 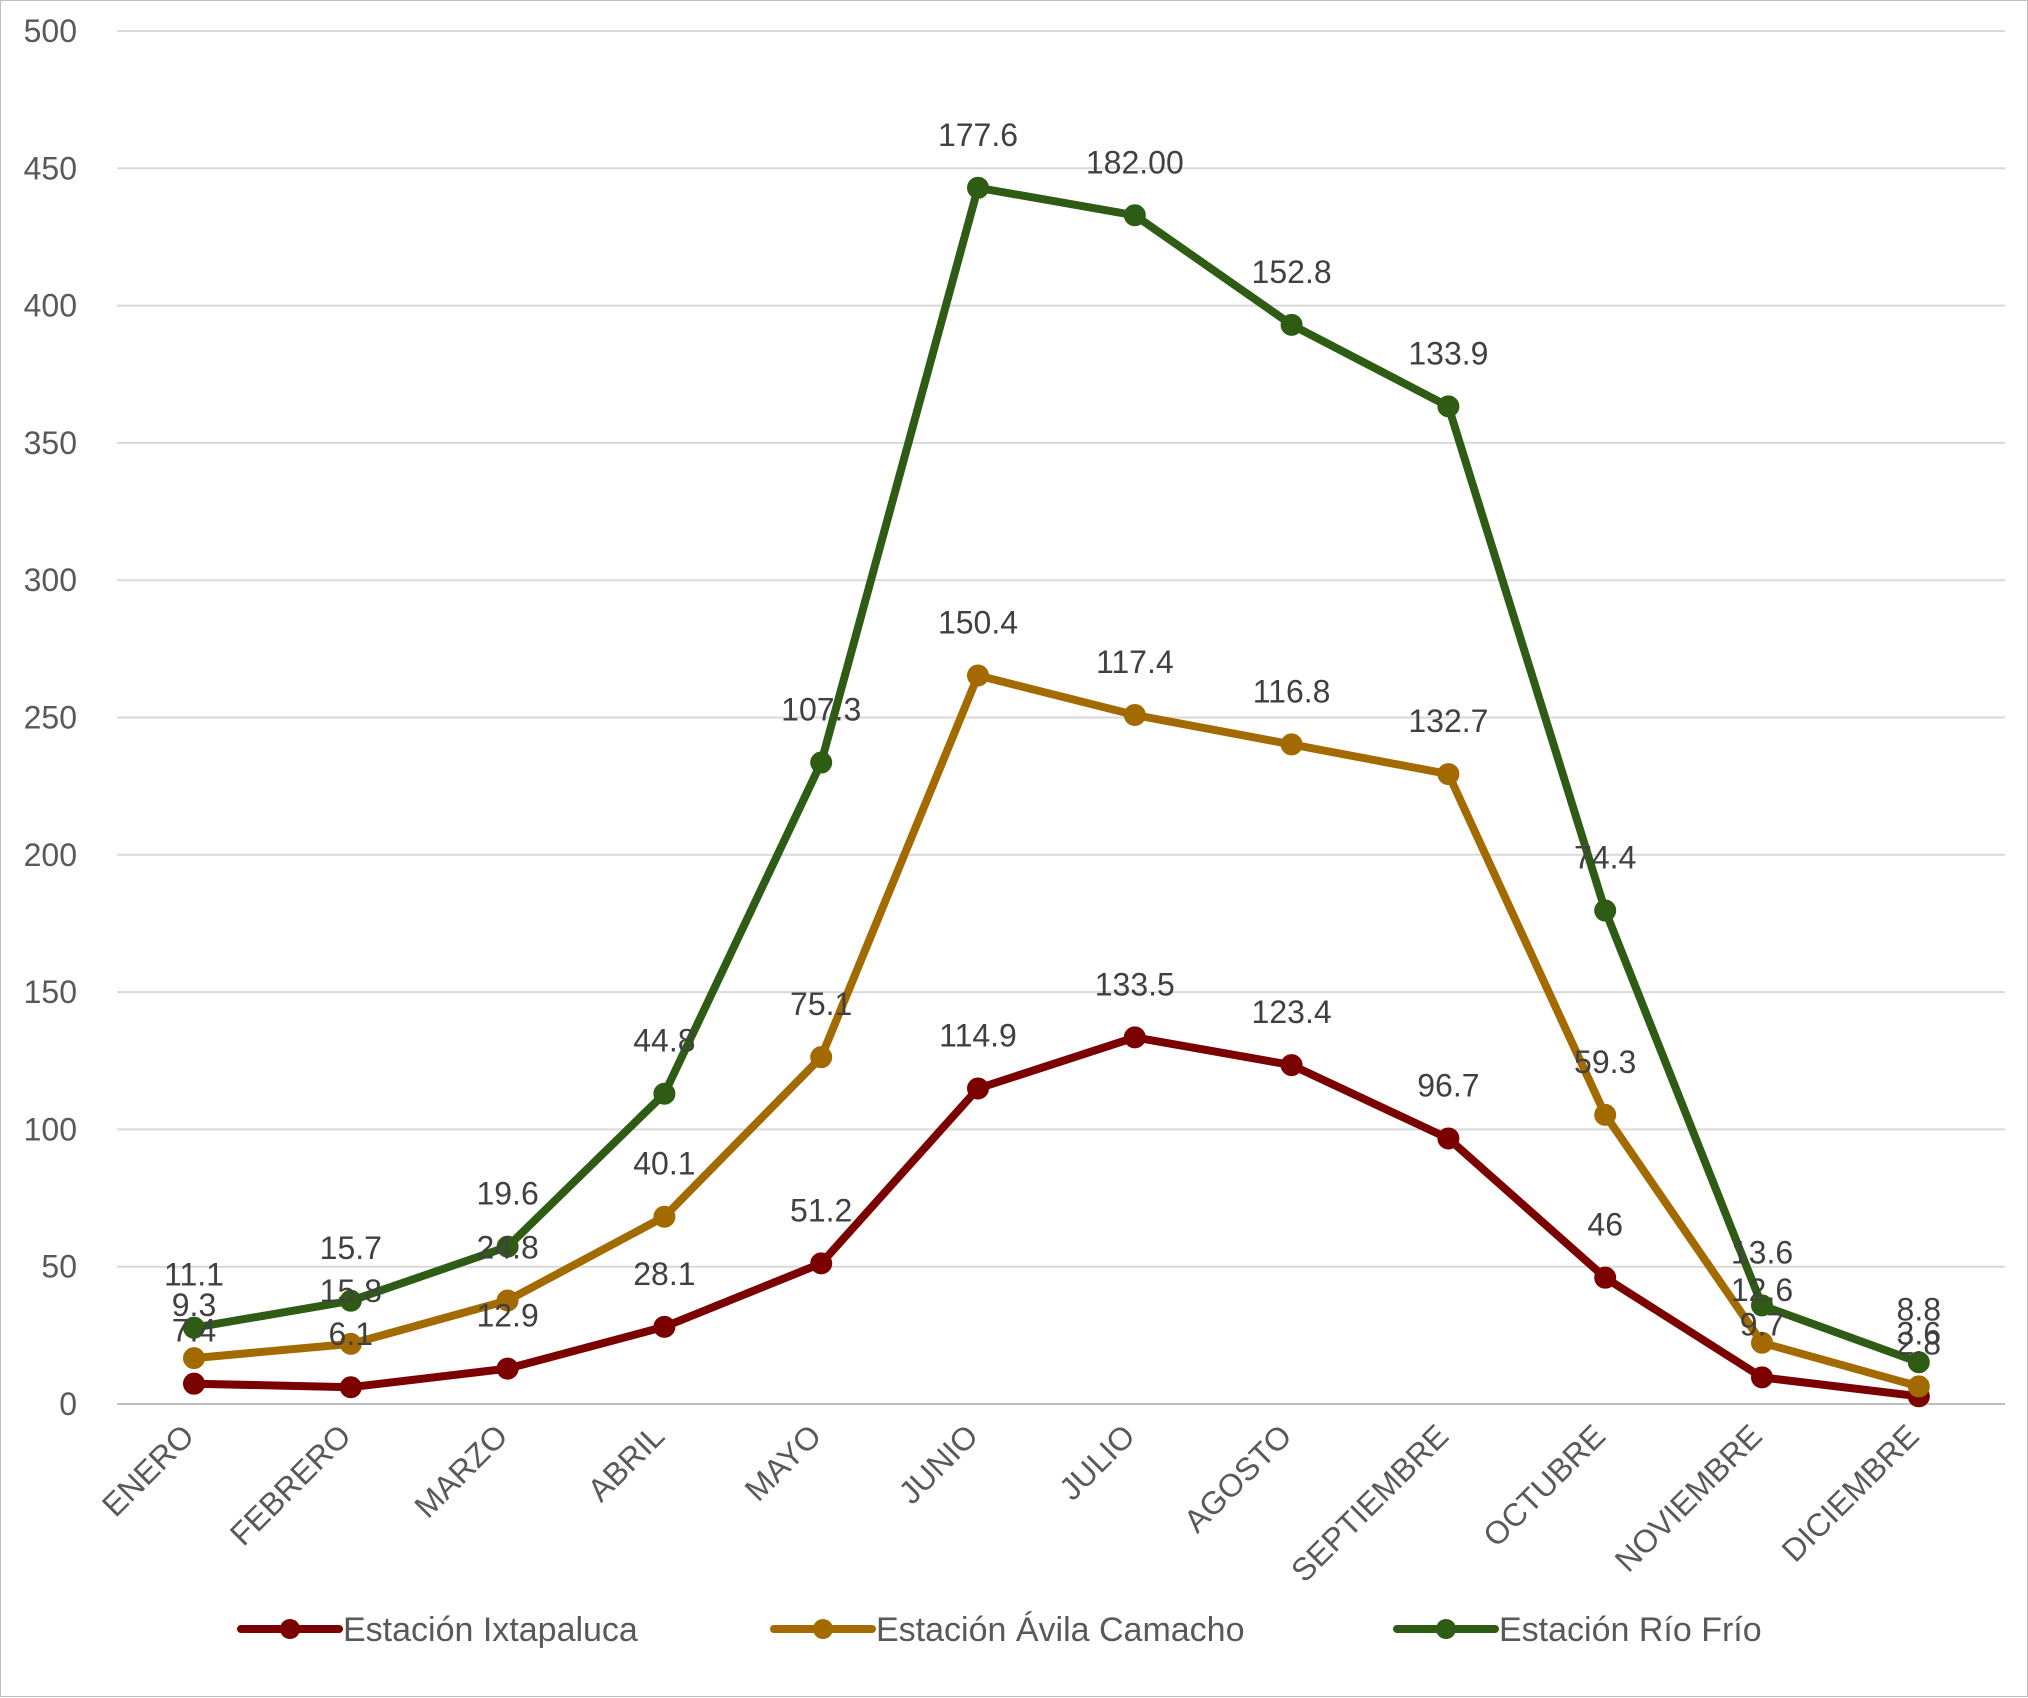 What do you see at coordinates (1448, 1085) in the screenshot?
I see `data-label-estacion-ixtapaluca-septiembre: 96.7` at bounding box center [1448, 1085].